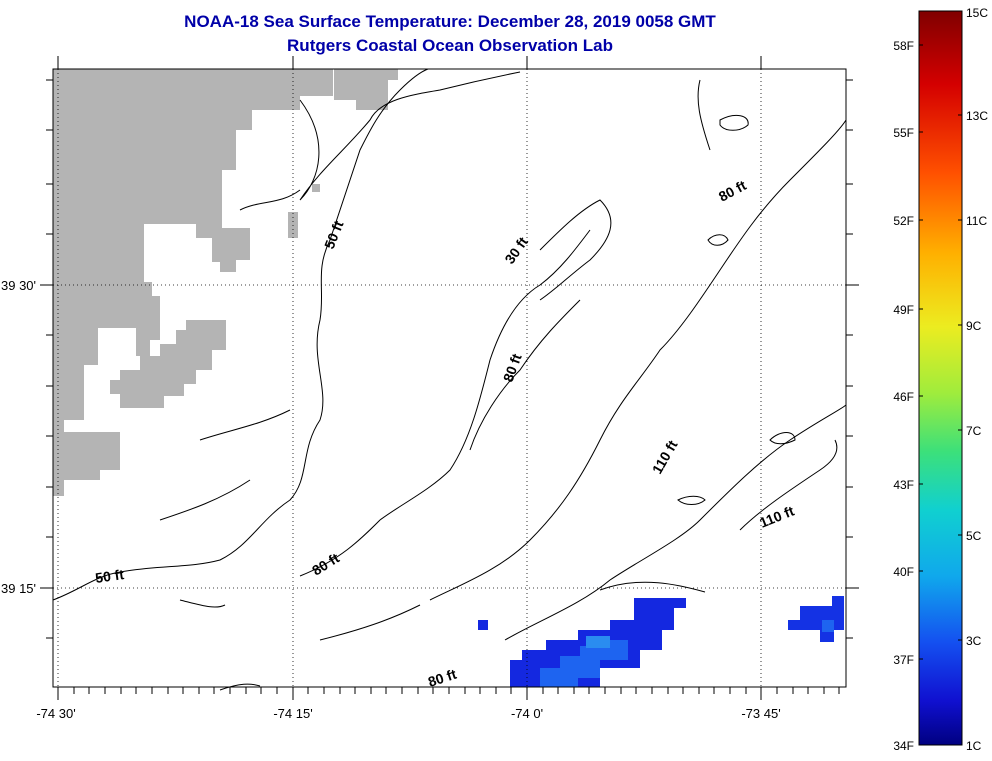 This screenshot has height=761, width=992. What do you see at coordinates (18, 588) in the screenshot?
I see `lat-label: 39 15'` at bounding box center [18, 588].